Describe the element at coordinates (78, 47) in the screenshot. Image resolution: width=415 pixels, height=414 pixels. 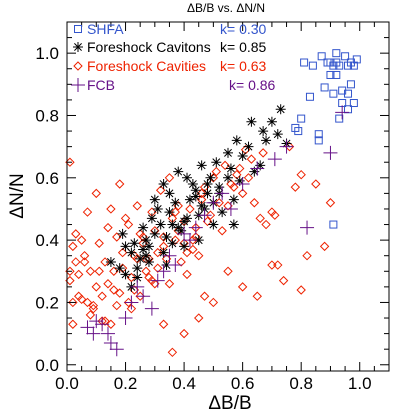
I see `legend-marker-asterisk` at that location.